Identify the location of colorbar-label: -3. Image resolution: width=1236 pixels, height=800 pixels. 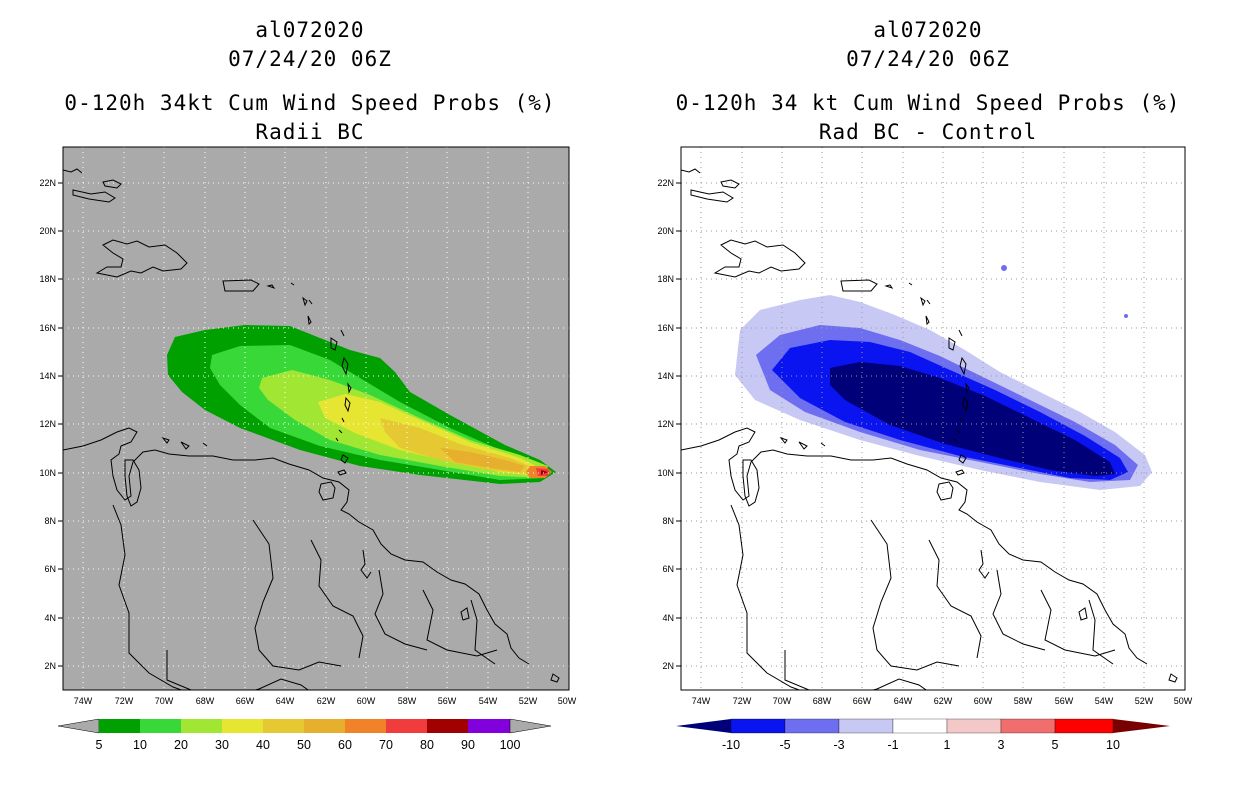
(838, 745).